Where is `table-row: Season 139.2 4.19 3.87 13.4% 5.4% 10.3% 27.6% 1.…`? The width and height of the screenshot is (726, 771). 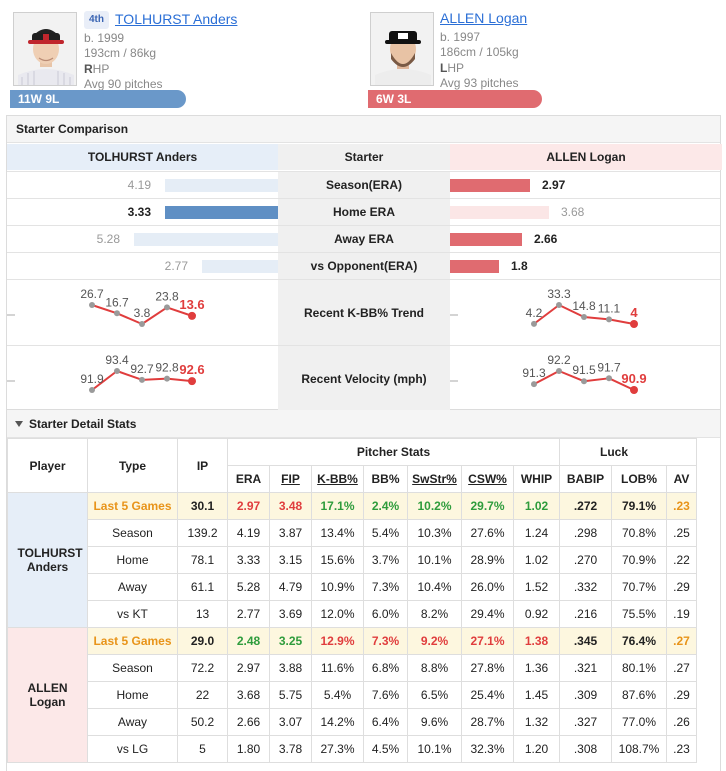
table-row: Season 139.2 4.19 3.87 13.4% 5.4% 10.3% 27.6% 1.… is located at coordinates (352, 533).